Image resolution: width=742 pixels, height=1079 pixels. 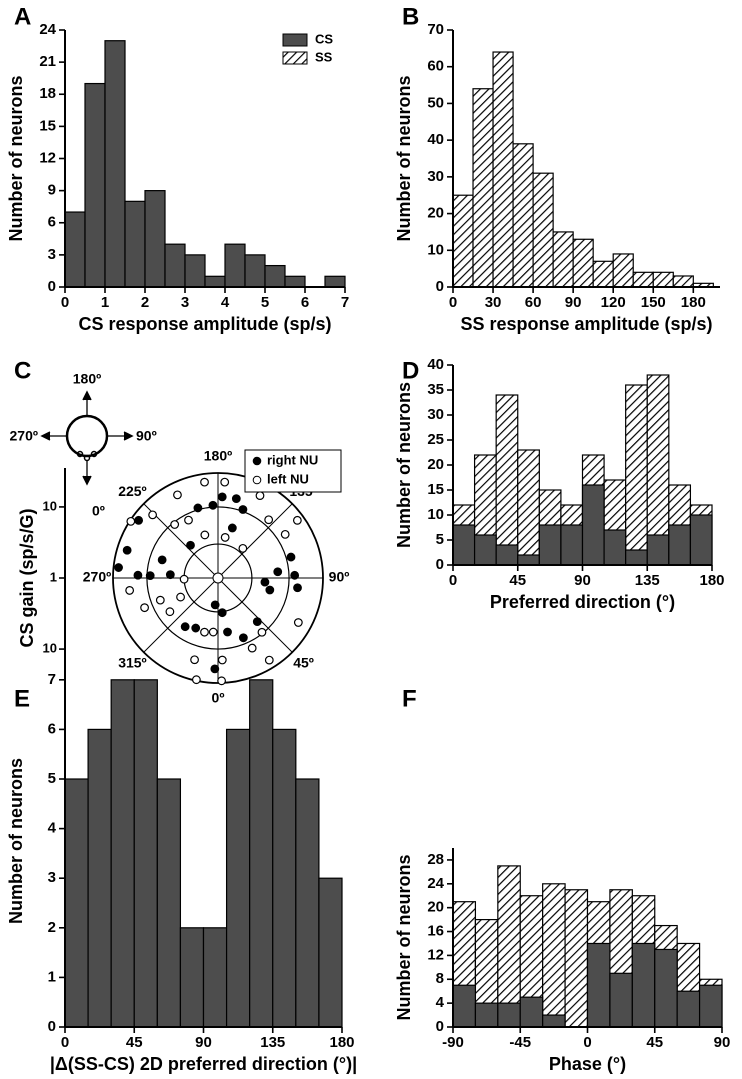 I want to click on x-tick-label: 3, so click(x=185, y=302).